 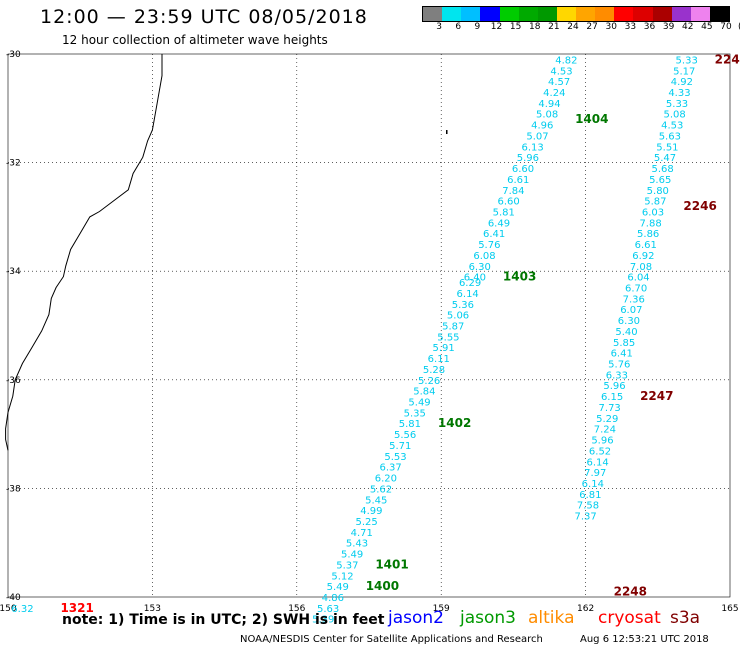 I want to click on wave-height-value: 7.88, so click(x=650, y=223).